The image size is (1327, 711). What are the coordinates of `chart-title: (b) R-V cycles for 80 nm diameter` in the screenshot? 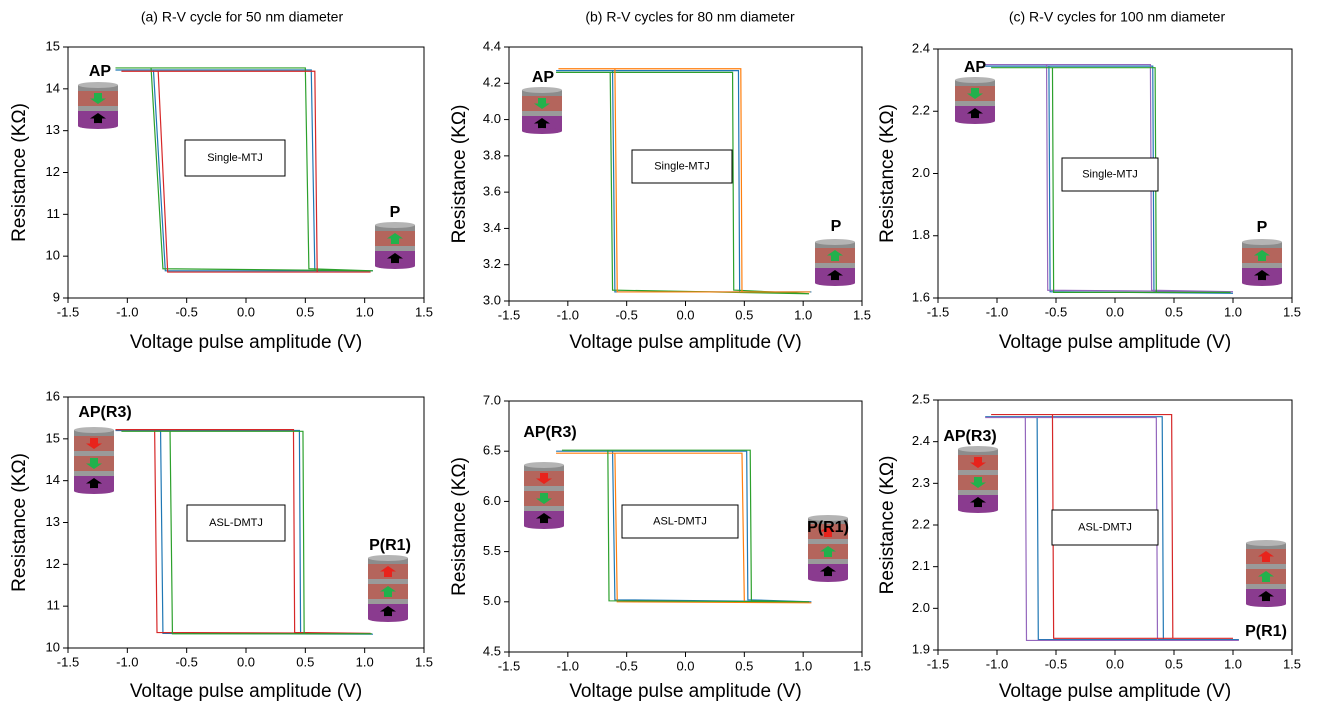 It's located at (690, 17).